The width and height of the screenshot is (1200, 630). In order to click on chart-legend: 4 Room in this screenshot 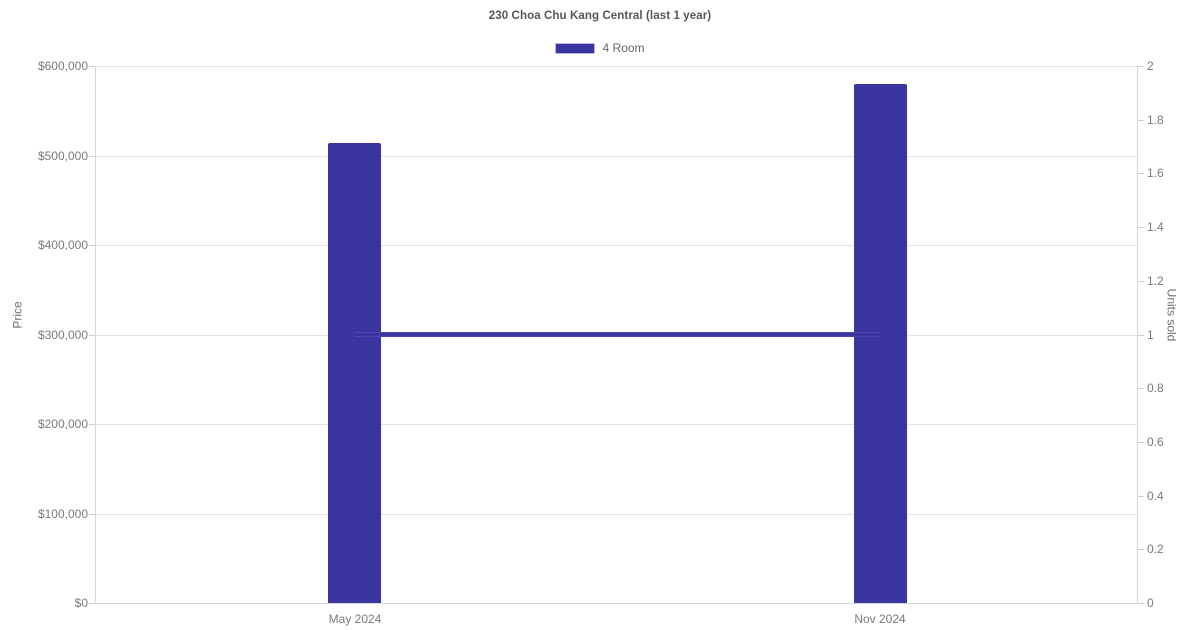, I will do `click(600, 48)`.